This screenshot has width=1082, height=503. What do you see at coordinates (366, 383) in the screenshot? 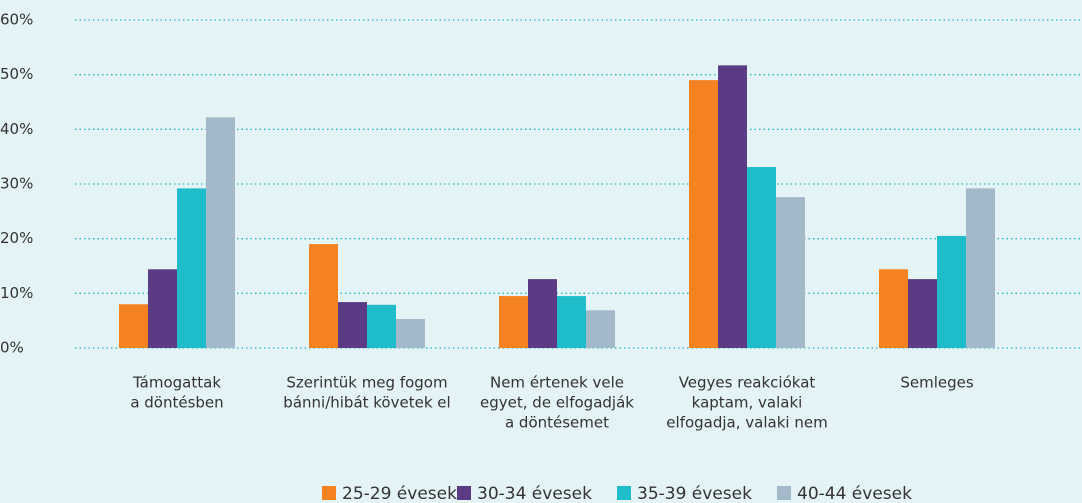
I see `x-tick-label: Szerintük meg fogom` at bounding box center [366, 383].